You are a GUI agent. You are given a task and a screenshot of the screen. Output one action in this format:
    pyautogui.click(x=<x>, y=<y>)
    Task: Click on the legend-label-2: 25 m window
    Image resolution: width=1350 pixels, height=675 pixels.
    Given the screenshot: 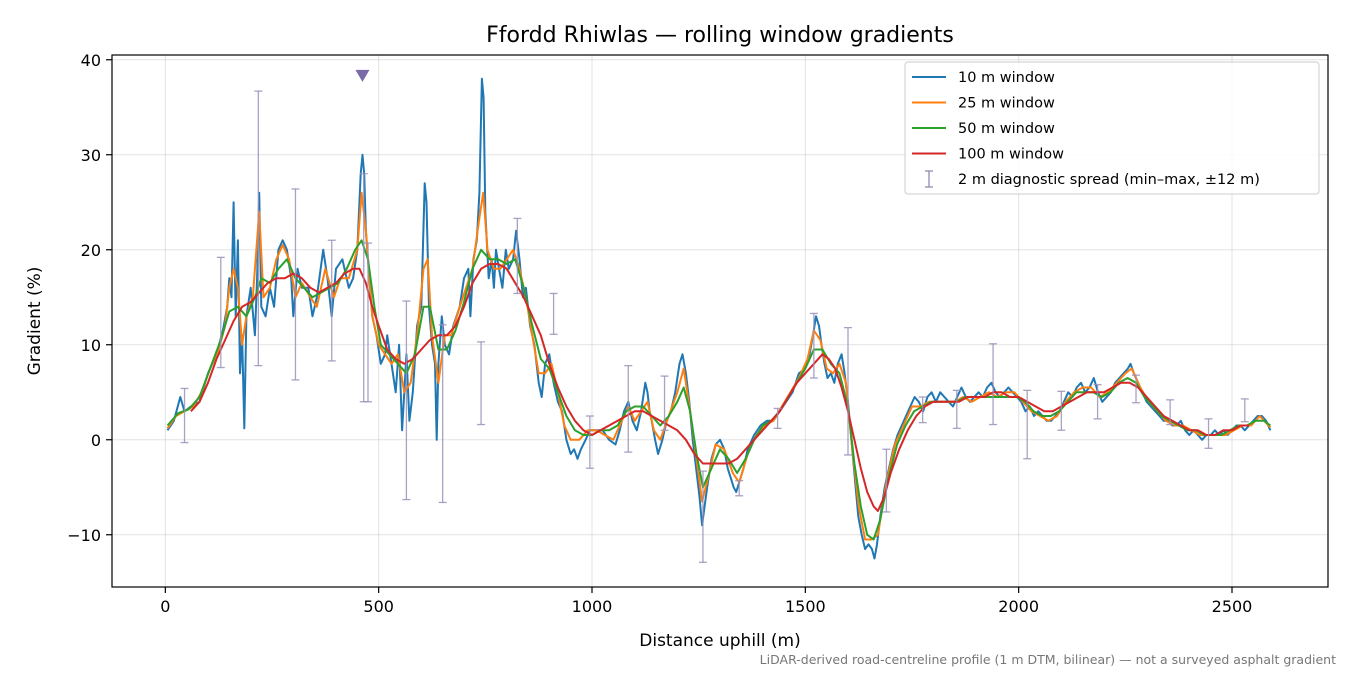 What is the action you would take?
    pyautogui.click(x=1006, y=104)
    